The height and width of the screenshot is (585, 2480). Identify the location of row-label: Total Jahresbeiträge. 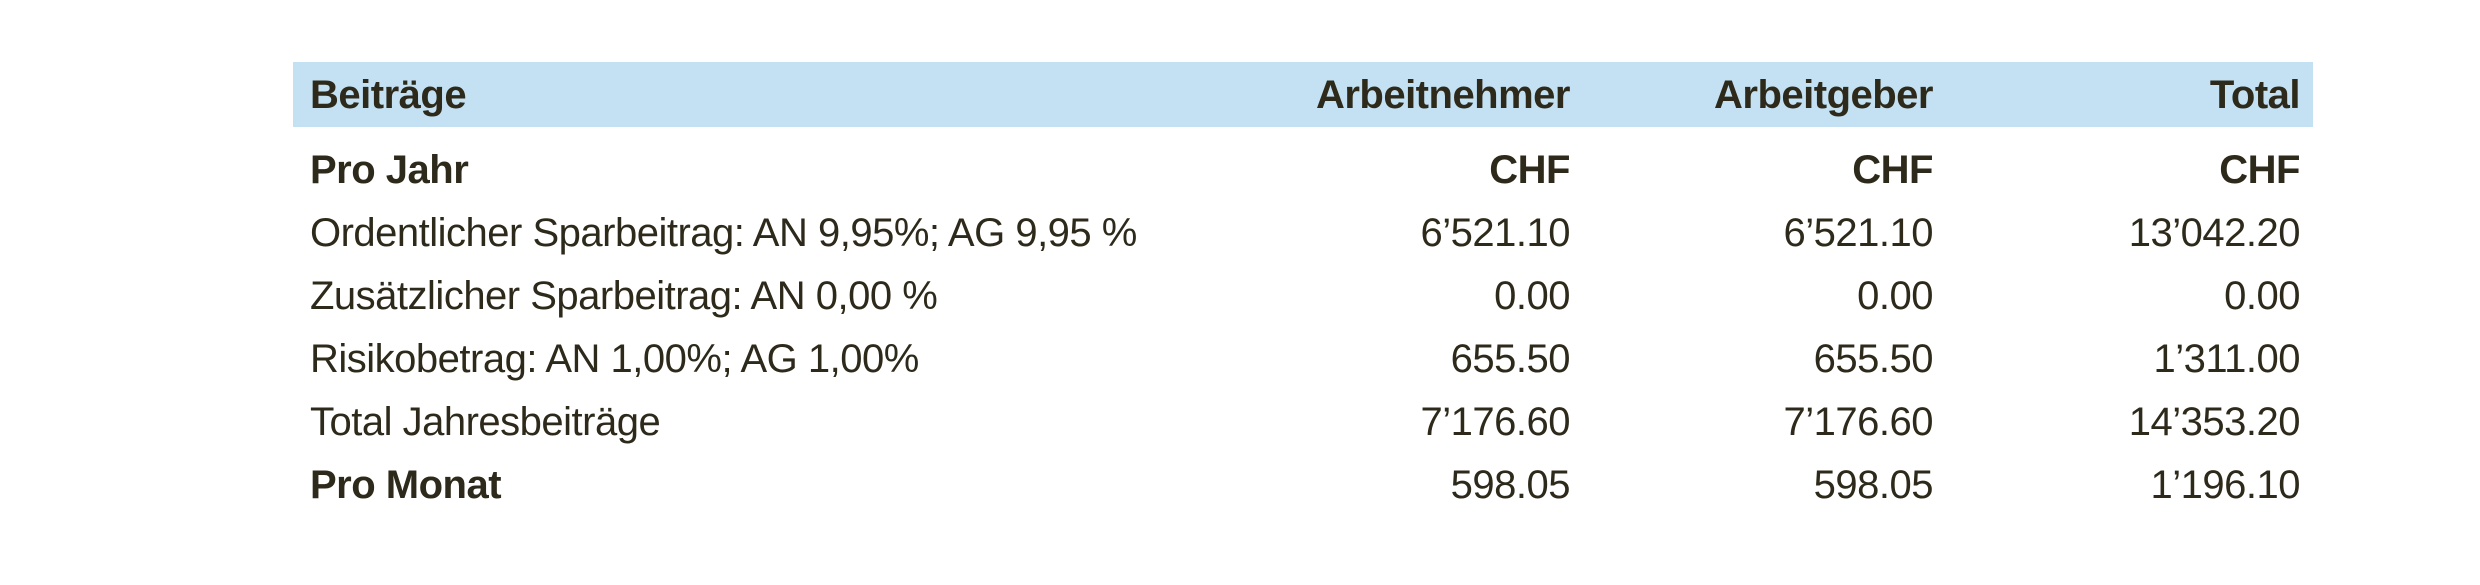
(485, 421).